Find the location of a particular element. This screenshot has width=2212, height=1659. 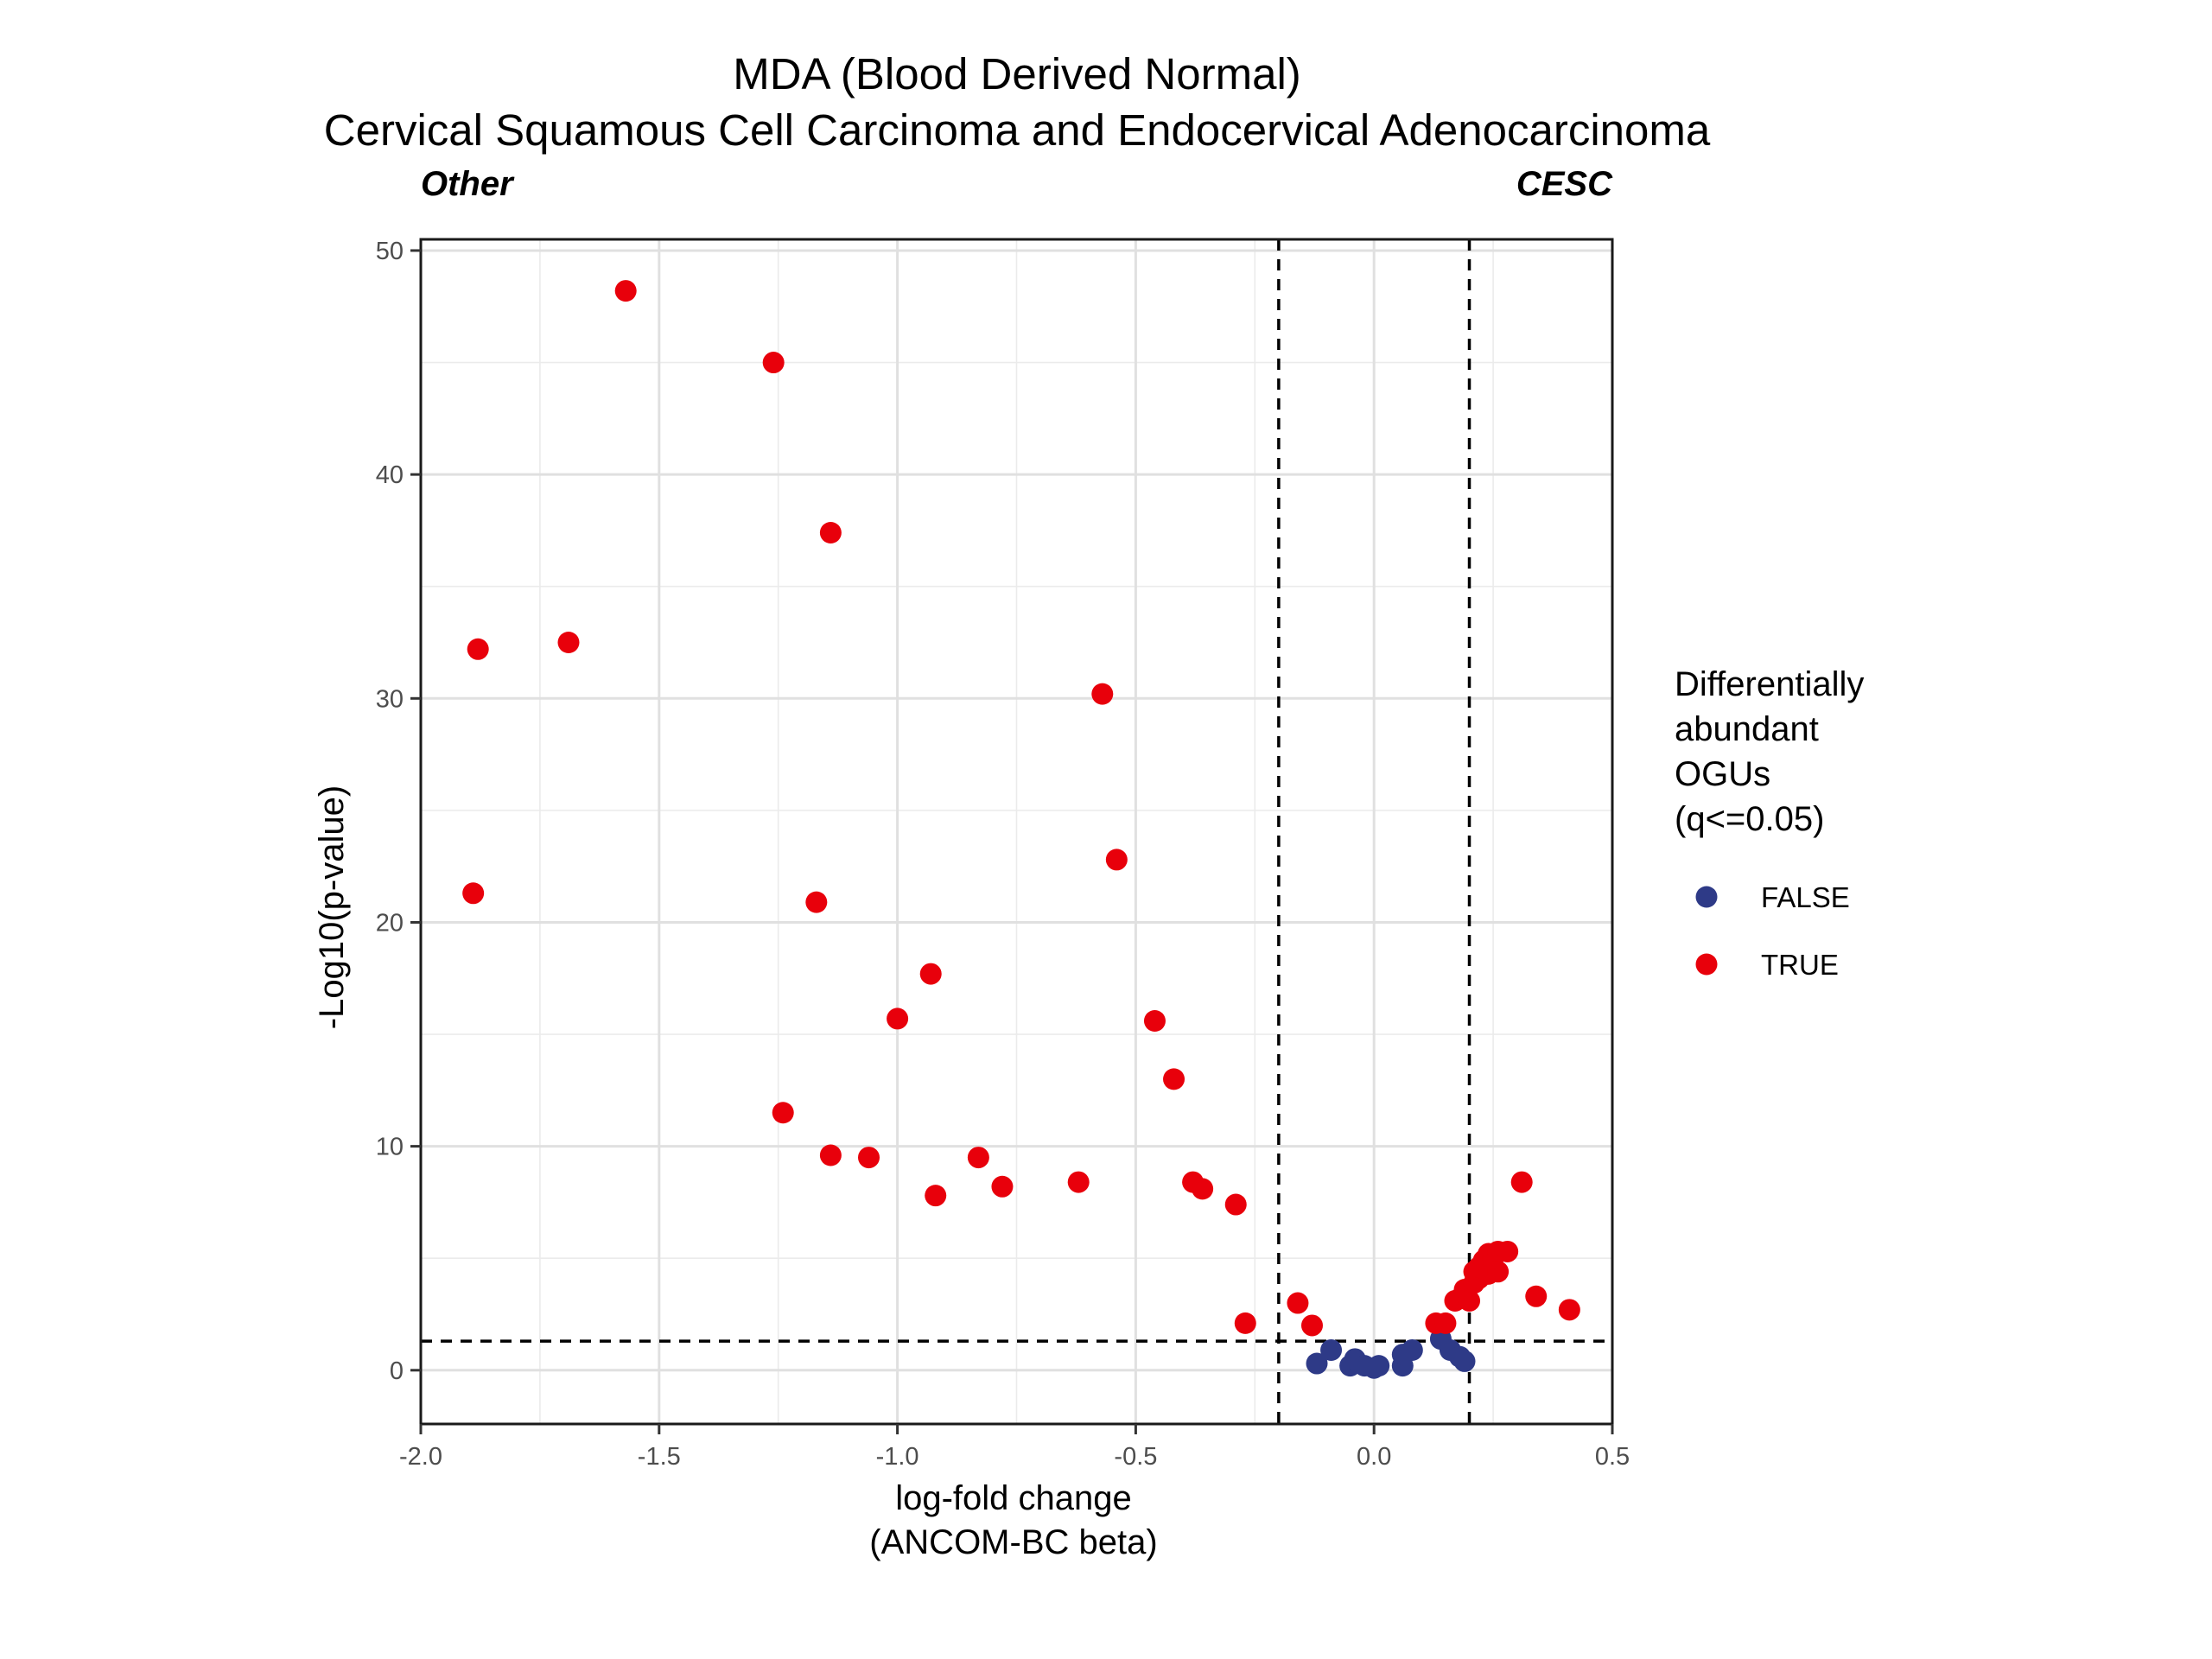

y-axis: 0 10 20 30 40 50 is located at coordinates (398, 811).